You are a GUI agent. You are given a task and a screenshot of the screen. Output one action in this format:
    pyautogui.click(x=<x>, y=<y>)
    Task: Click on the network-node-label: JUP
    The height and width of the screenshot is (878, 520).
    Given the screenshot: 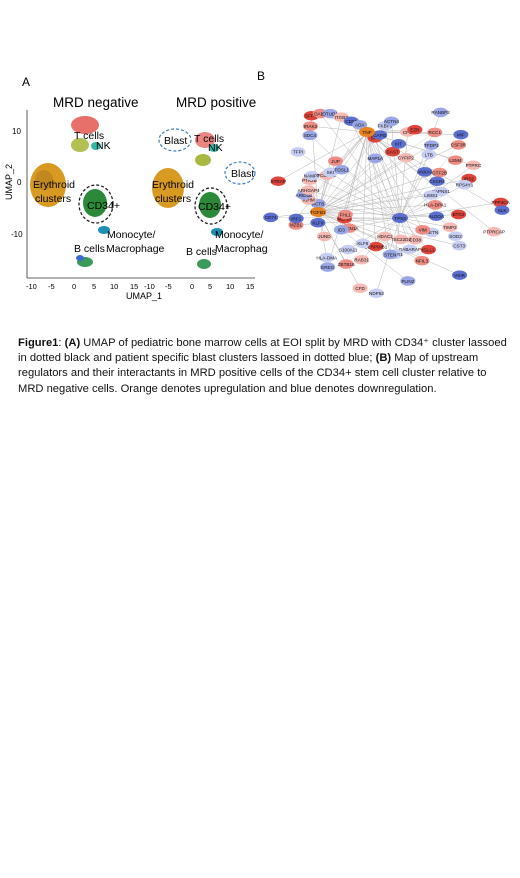 What is the action you would take?
    pyautogui.click(x=335, y=161)
    